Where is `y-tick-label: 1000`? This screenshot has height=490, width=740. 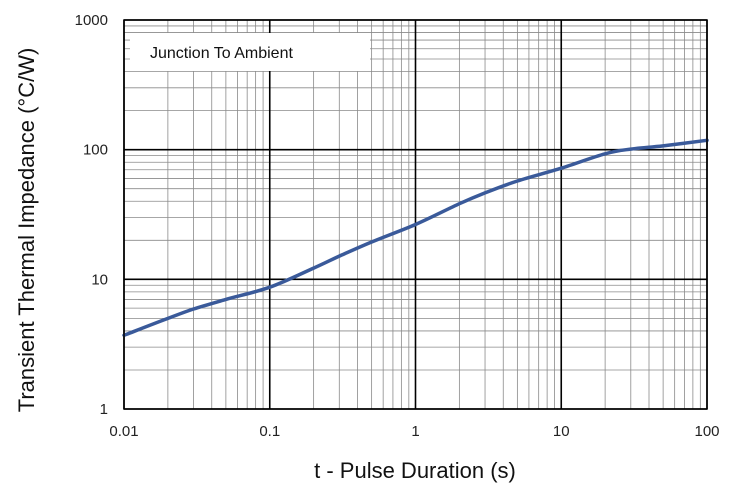
y-tick-label: 1000 is located at coordinates (91, 20).